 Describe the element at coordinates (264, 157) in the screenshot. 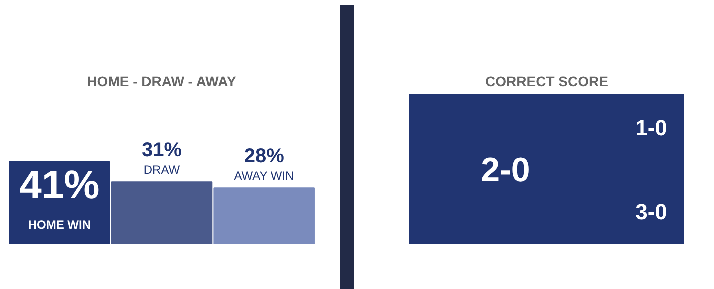

I see `data-label: 28%` at that location.